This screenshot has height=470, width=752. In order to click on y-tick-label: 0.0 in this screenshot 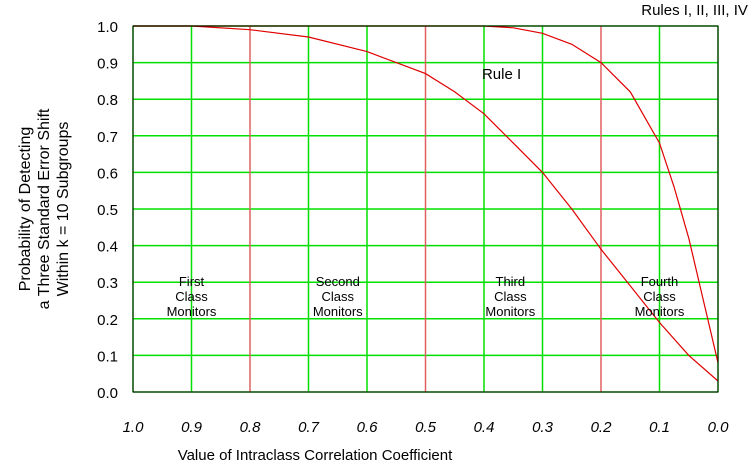, I will do `click(107, 393)`.